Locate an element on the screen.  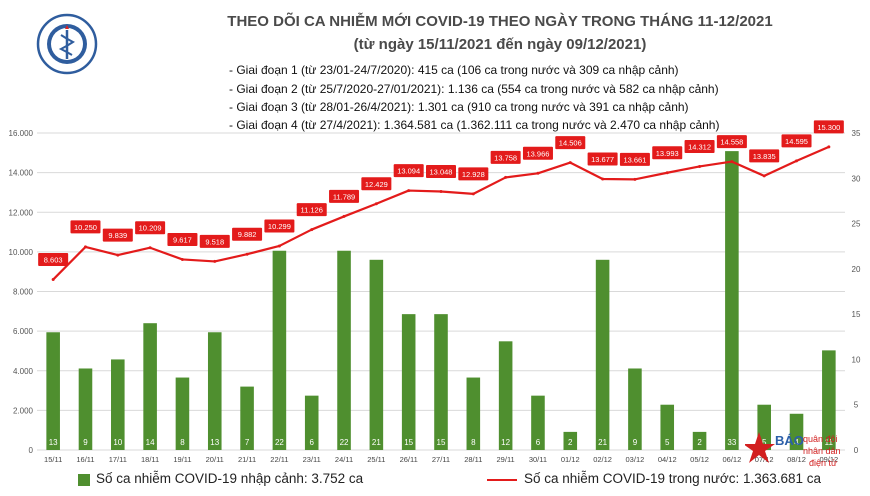
domestic-point-label: 10.250 is located at coordinates (85, 227).